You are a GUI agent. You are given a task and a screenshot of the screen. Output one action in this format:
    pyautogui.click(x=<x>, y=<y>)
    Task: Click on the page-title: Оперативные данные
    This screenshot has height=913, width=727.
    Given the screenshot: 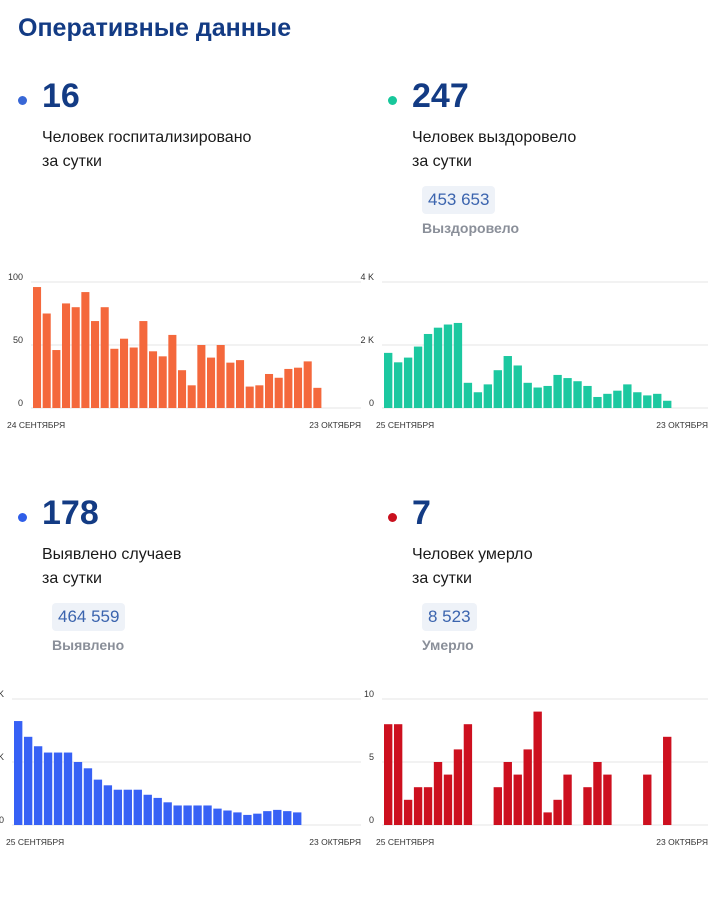 What is the action you would take?
    pyautogui.click(x=155, y=28)
    